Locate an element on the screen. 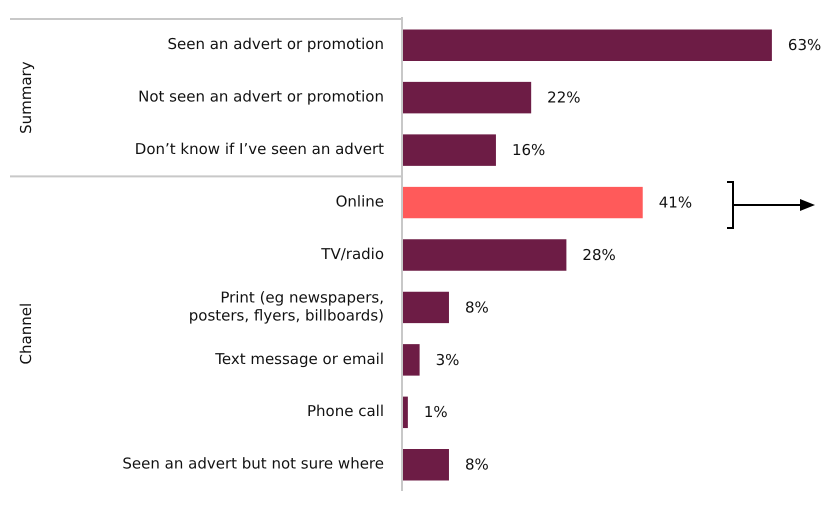  data-label: 1% is located at coordinates (436, 412).